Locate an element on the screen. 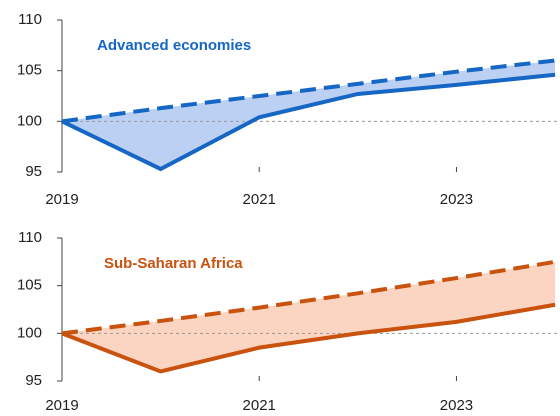 The width and height of the screenshot is (560, 416). series-line is located at coordinates (308, 91).